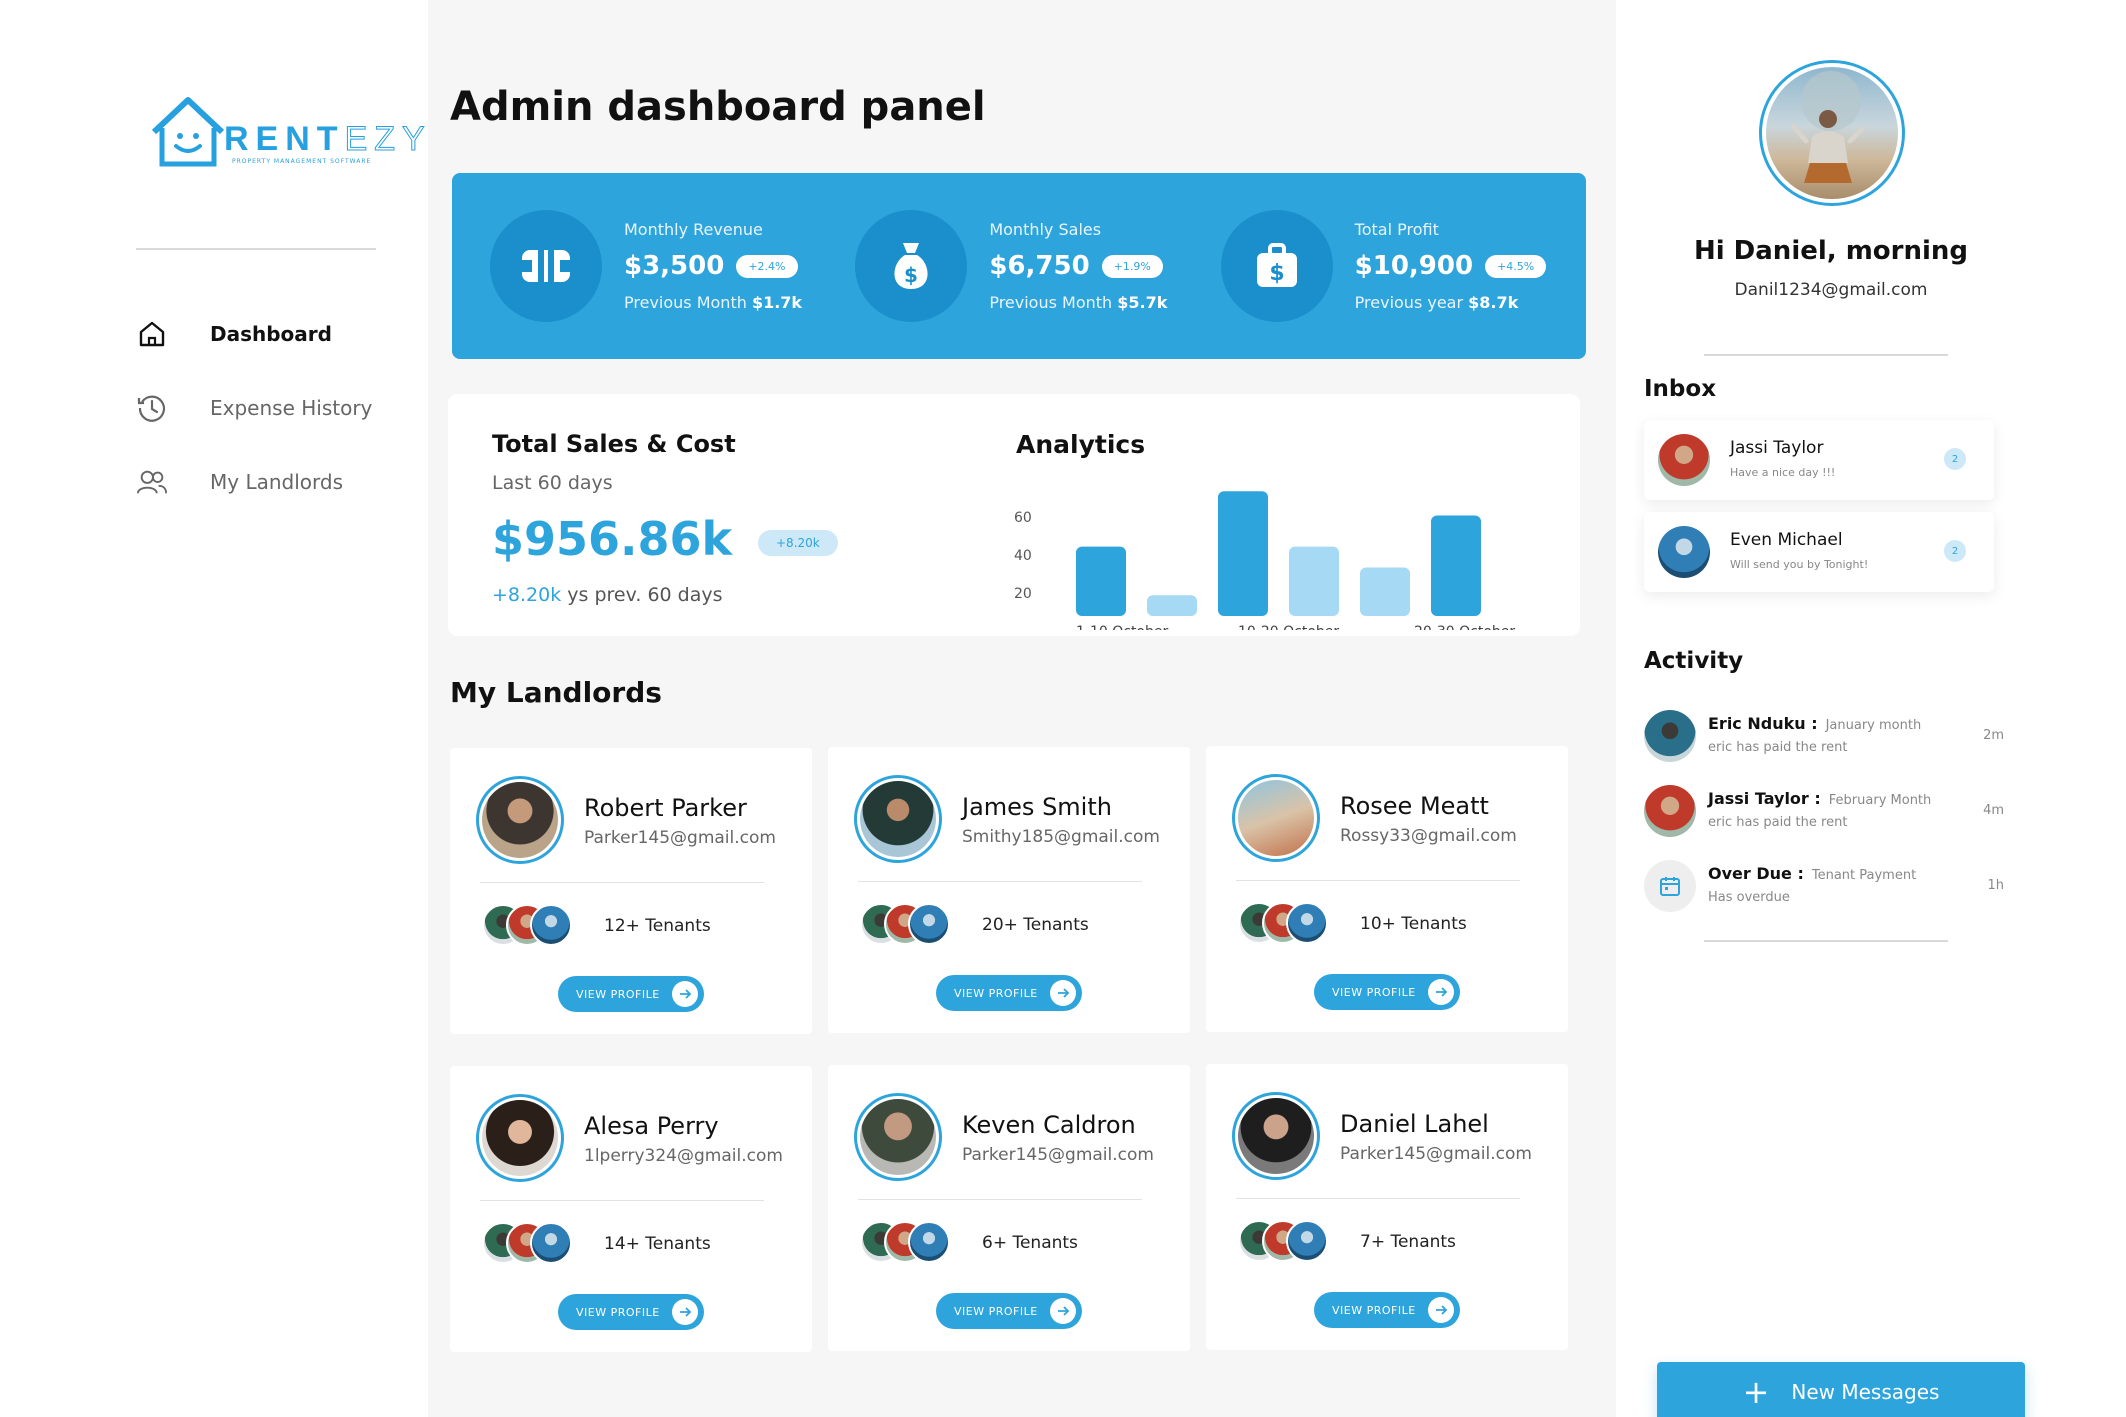 Image resolution: width=2126 pixels, height=1417 pixels. What do you see at coordinates (1023, 556) in the screenshot?
I see `y-tick-label: 40` at bounding box center [1023, 556].